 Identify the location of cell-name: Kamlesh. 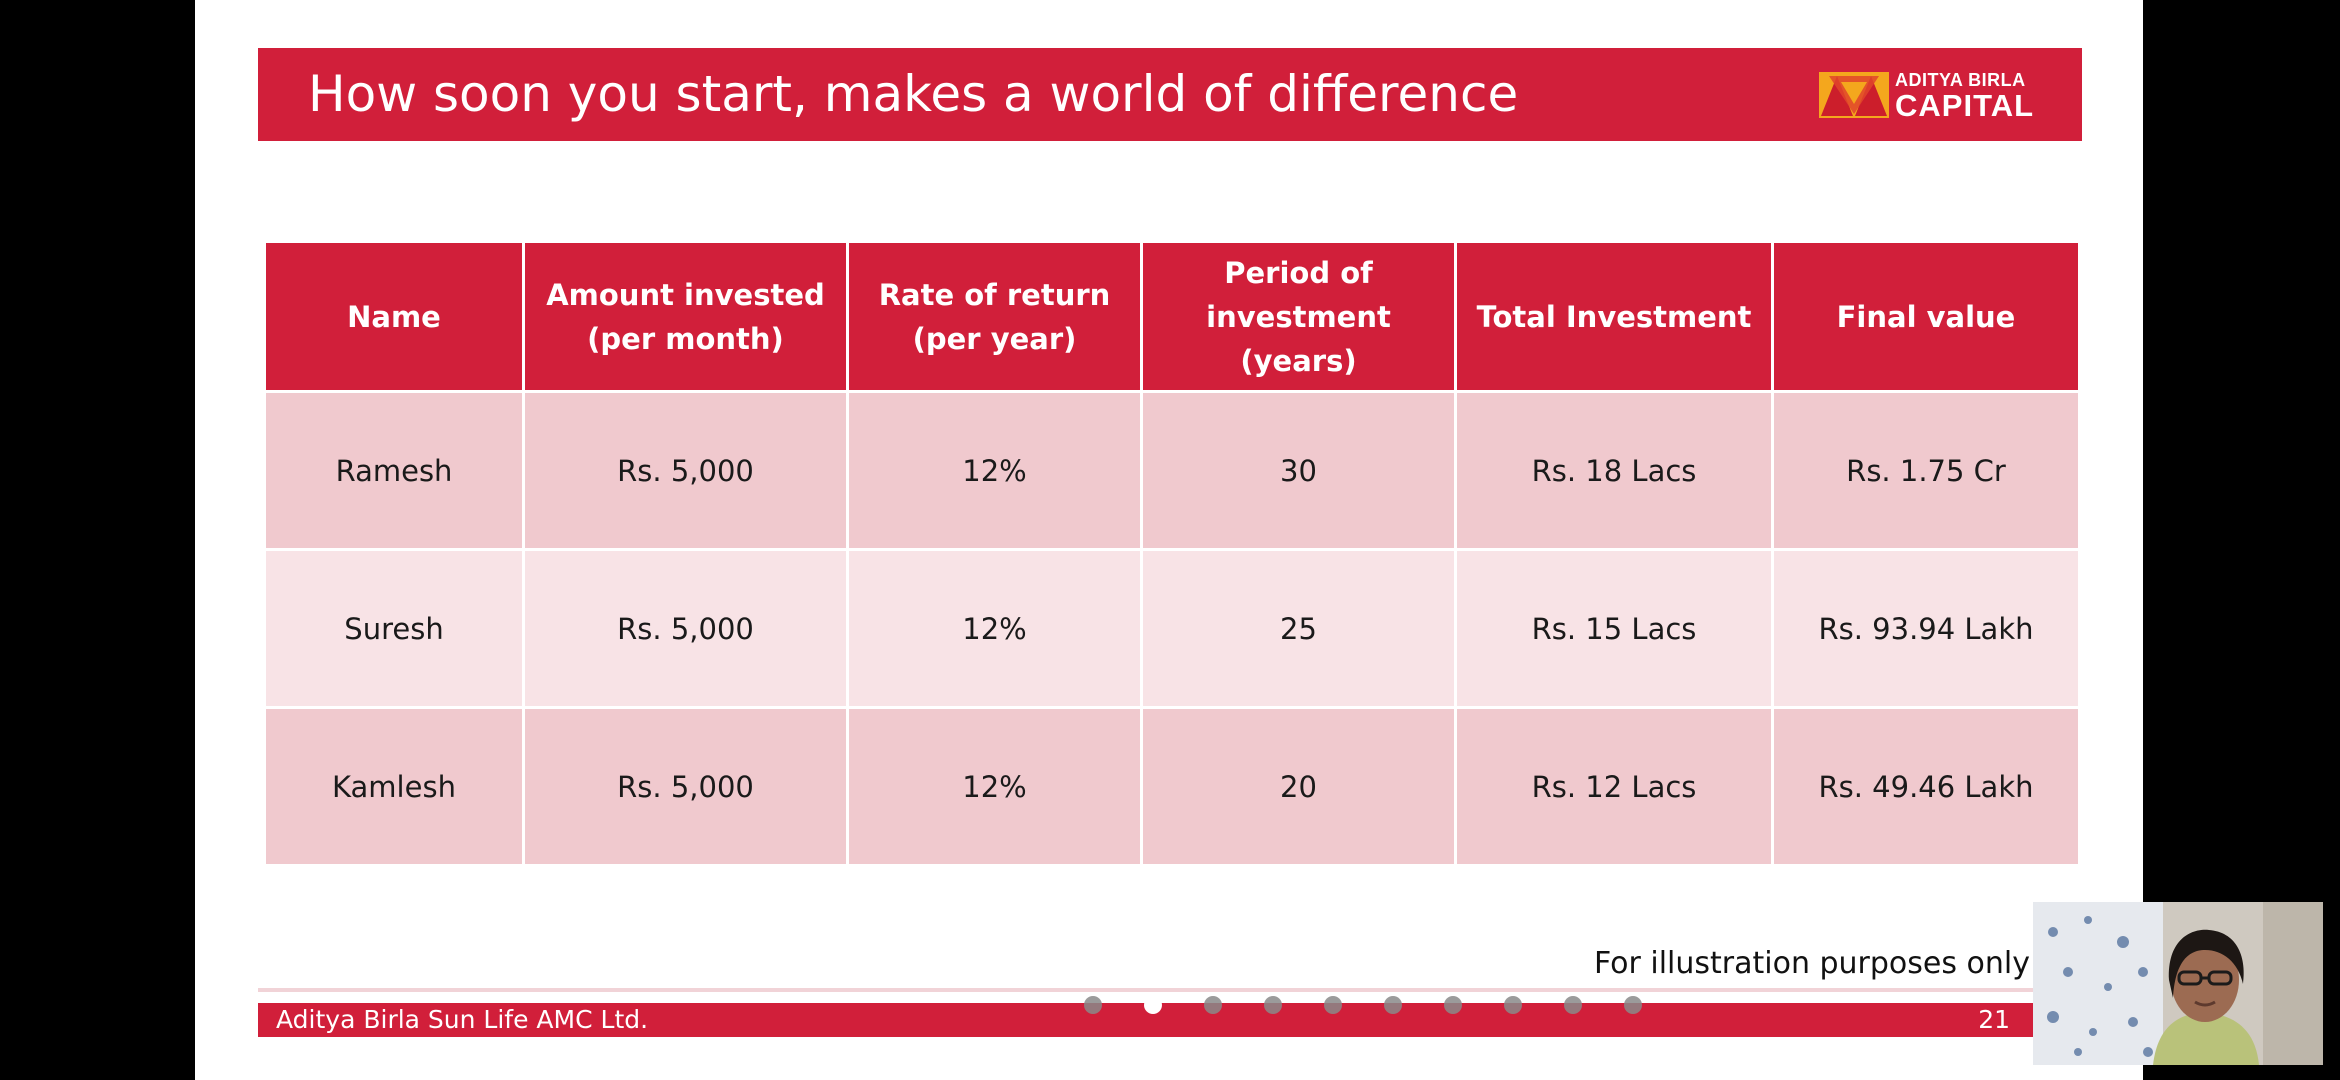
(394, 786).